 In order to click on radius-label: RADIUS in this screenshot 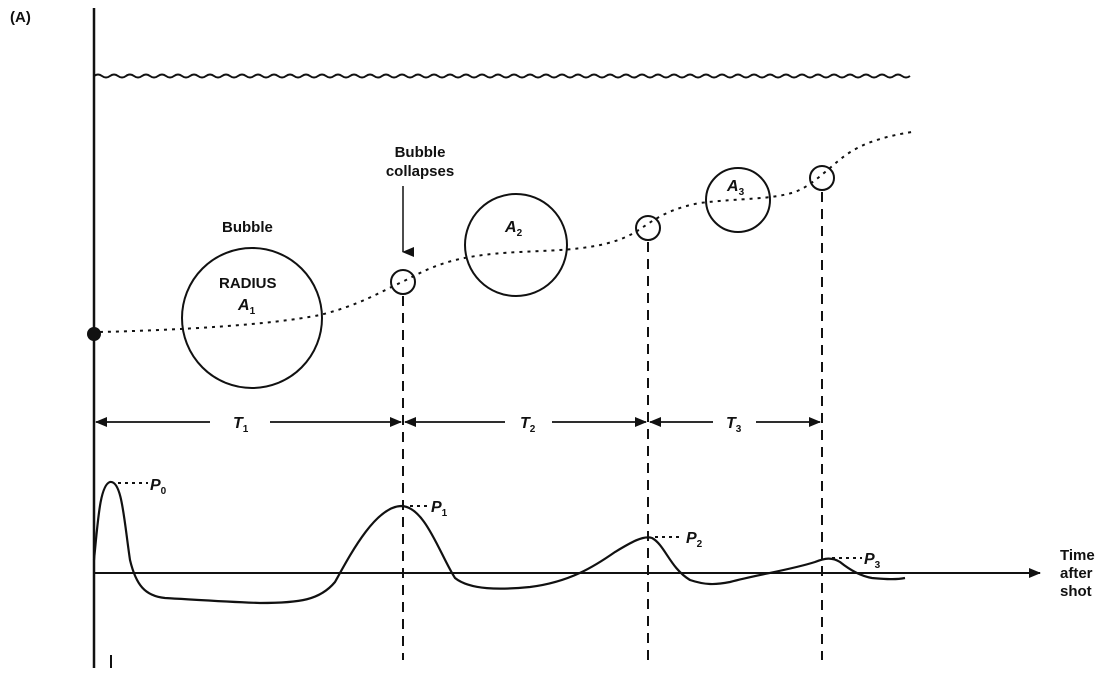, I will do `click(248, 283)`.